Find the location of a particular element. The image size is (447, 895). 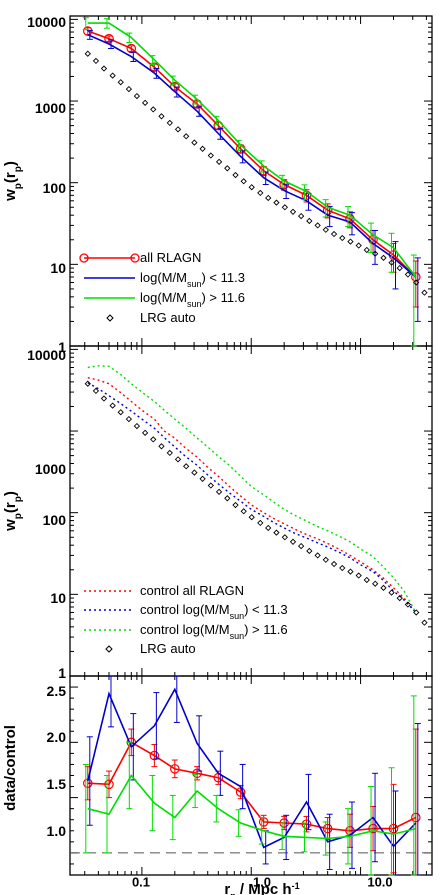

bottom-y-axis-label: data/control is located at coordinates (10, 768).